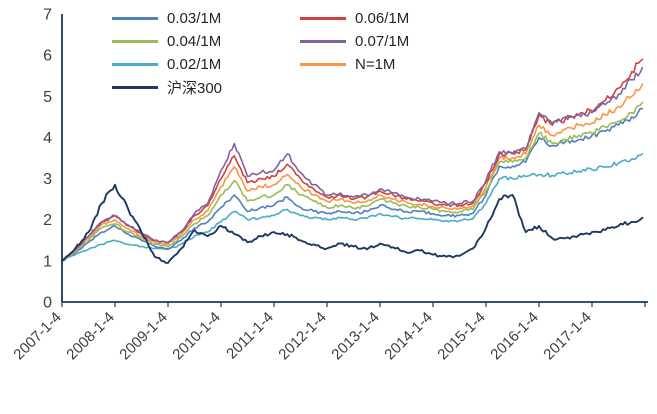  Describe the element at coordinates (47, 220) in the screenshot. I see `y-tick-label: 2` at that location.